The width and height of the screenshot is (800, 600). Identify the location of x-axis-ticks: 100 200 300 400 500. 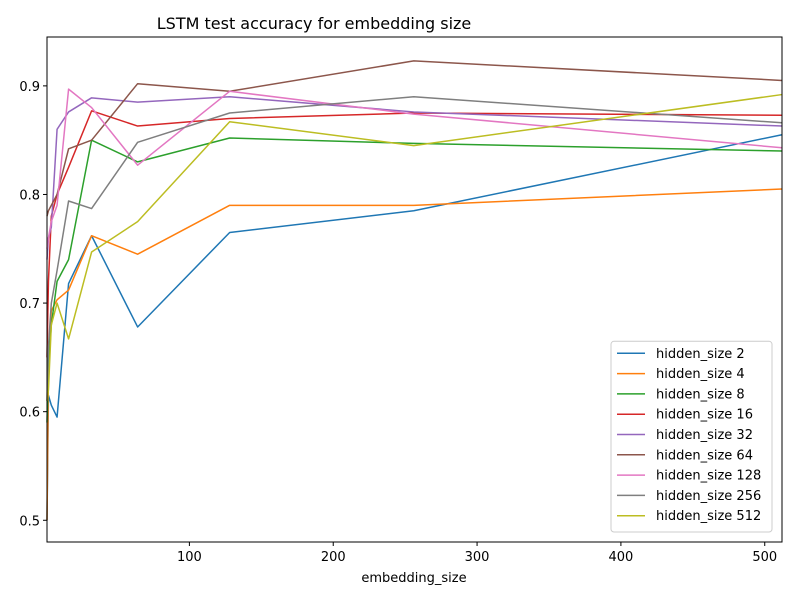
(477, 553).